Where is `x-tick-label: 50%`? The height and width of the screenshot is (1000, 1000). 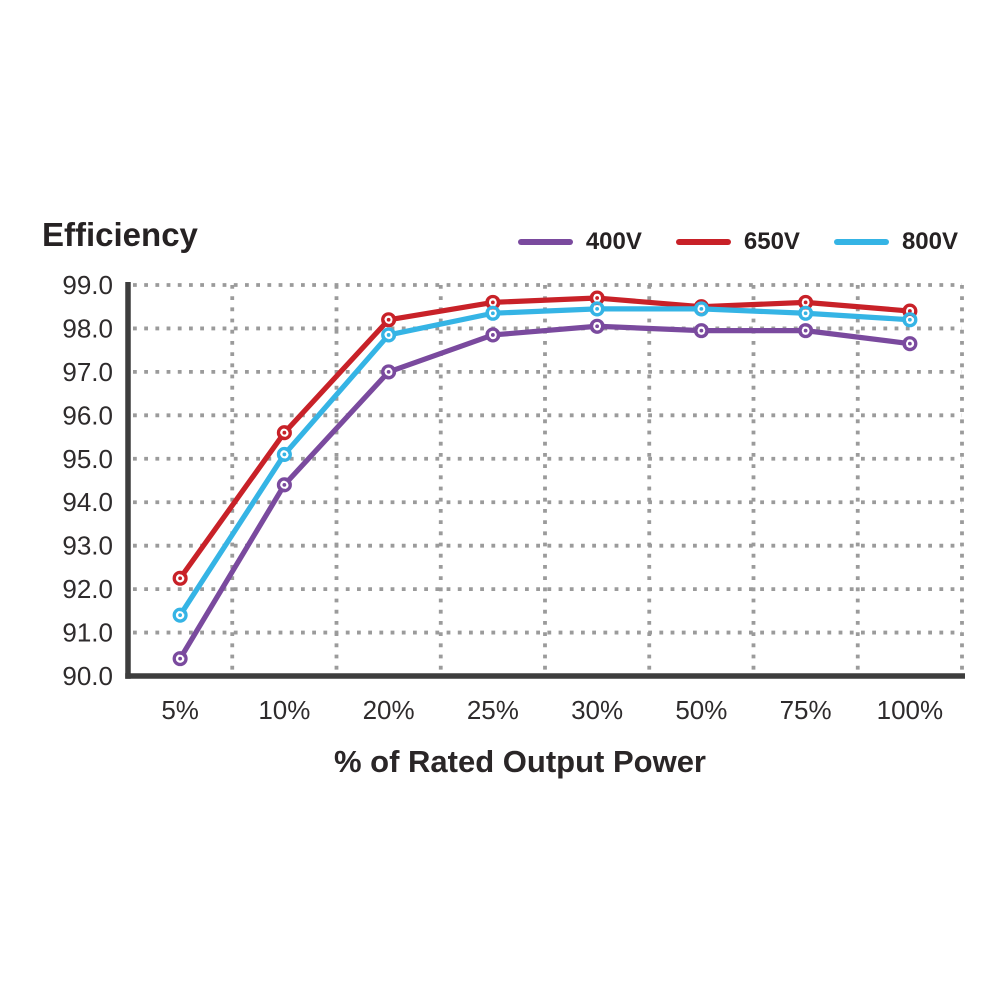 x-tick-label: 50% is located at coordinates (701, 710).